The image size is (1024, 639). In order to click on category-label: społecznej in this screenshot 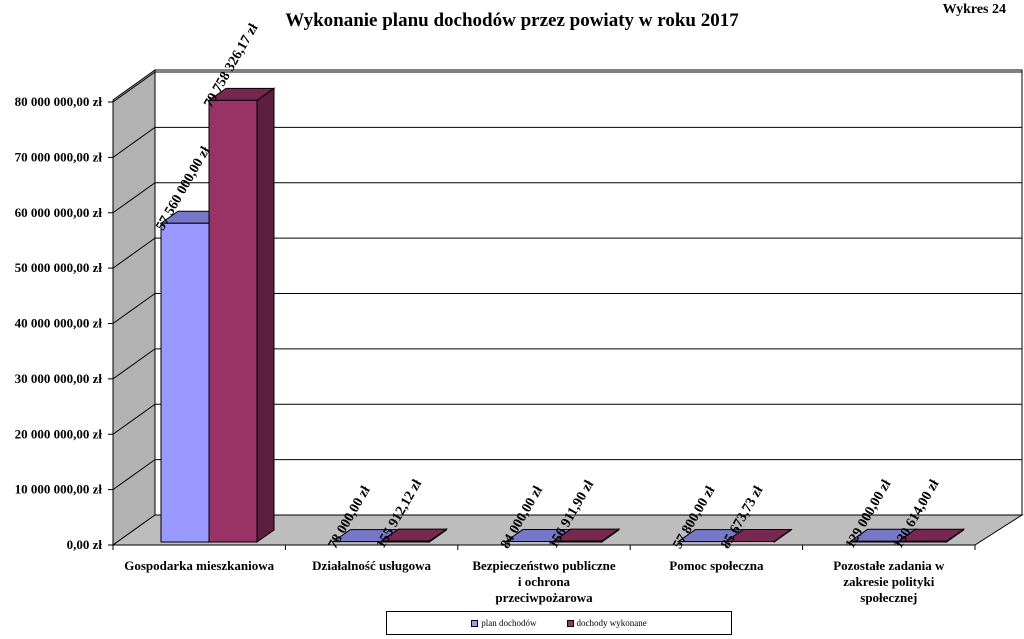, I will do `click(888, 597)`.